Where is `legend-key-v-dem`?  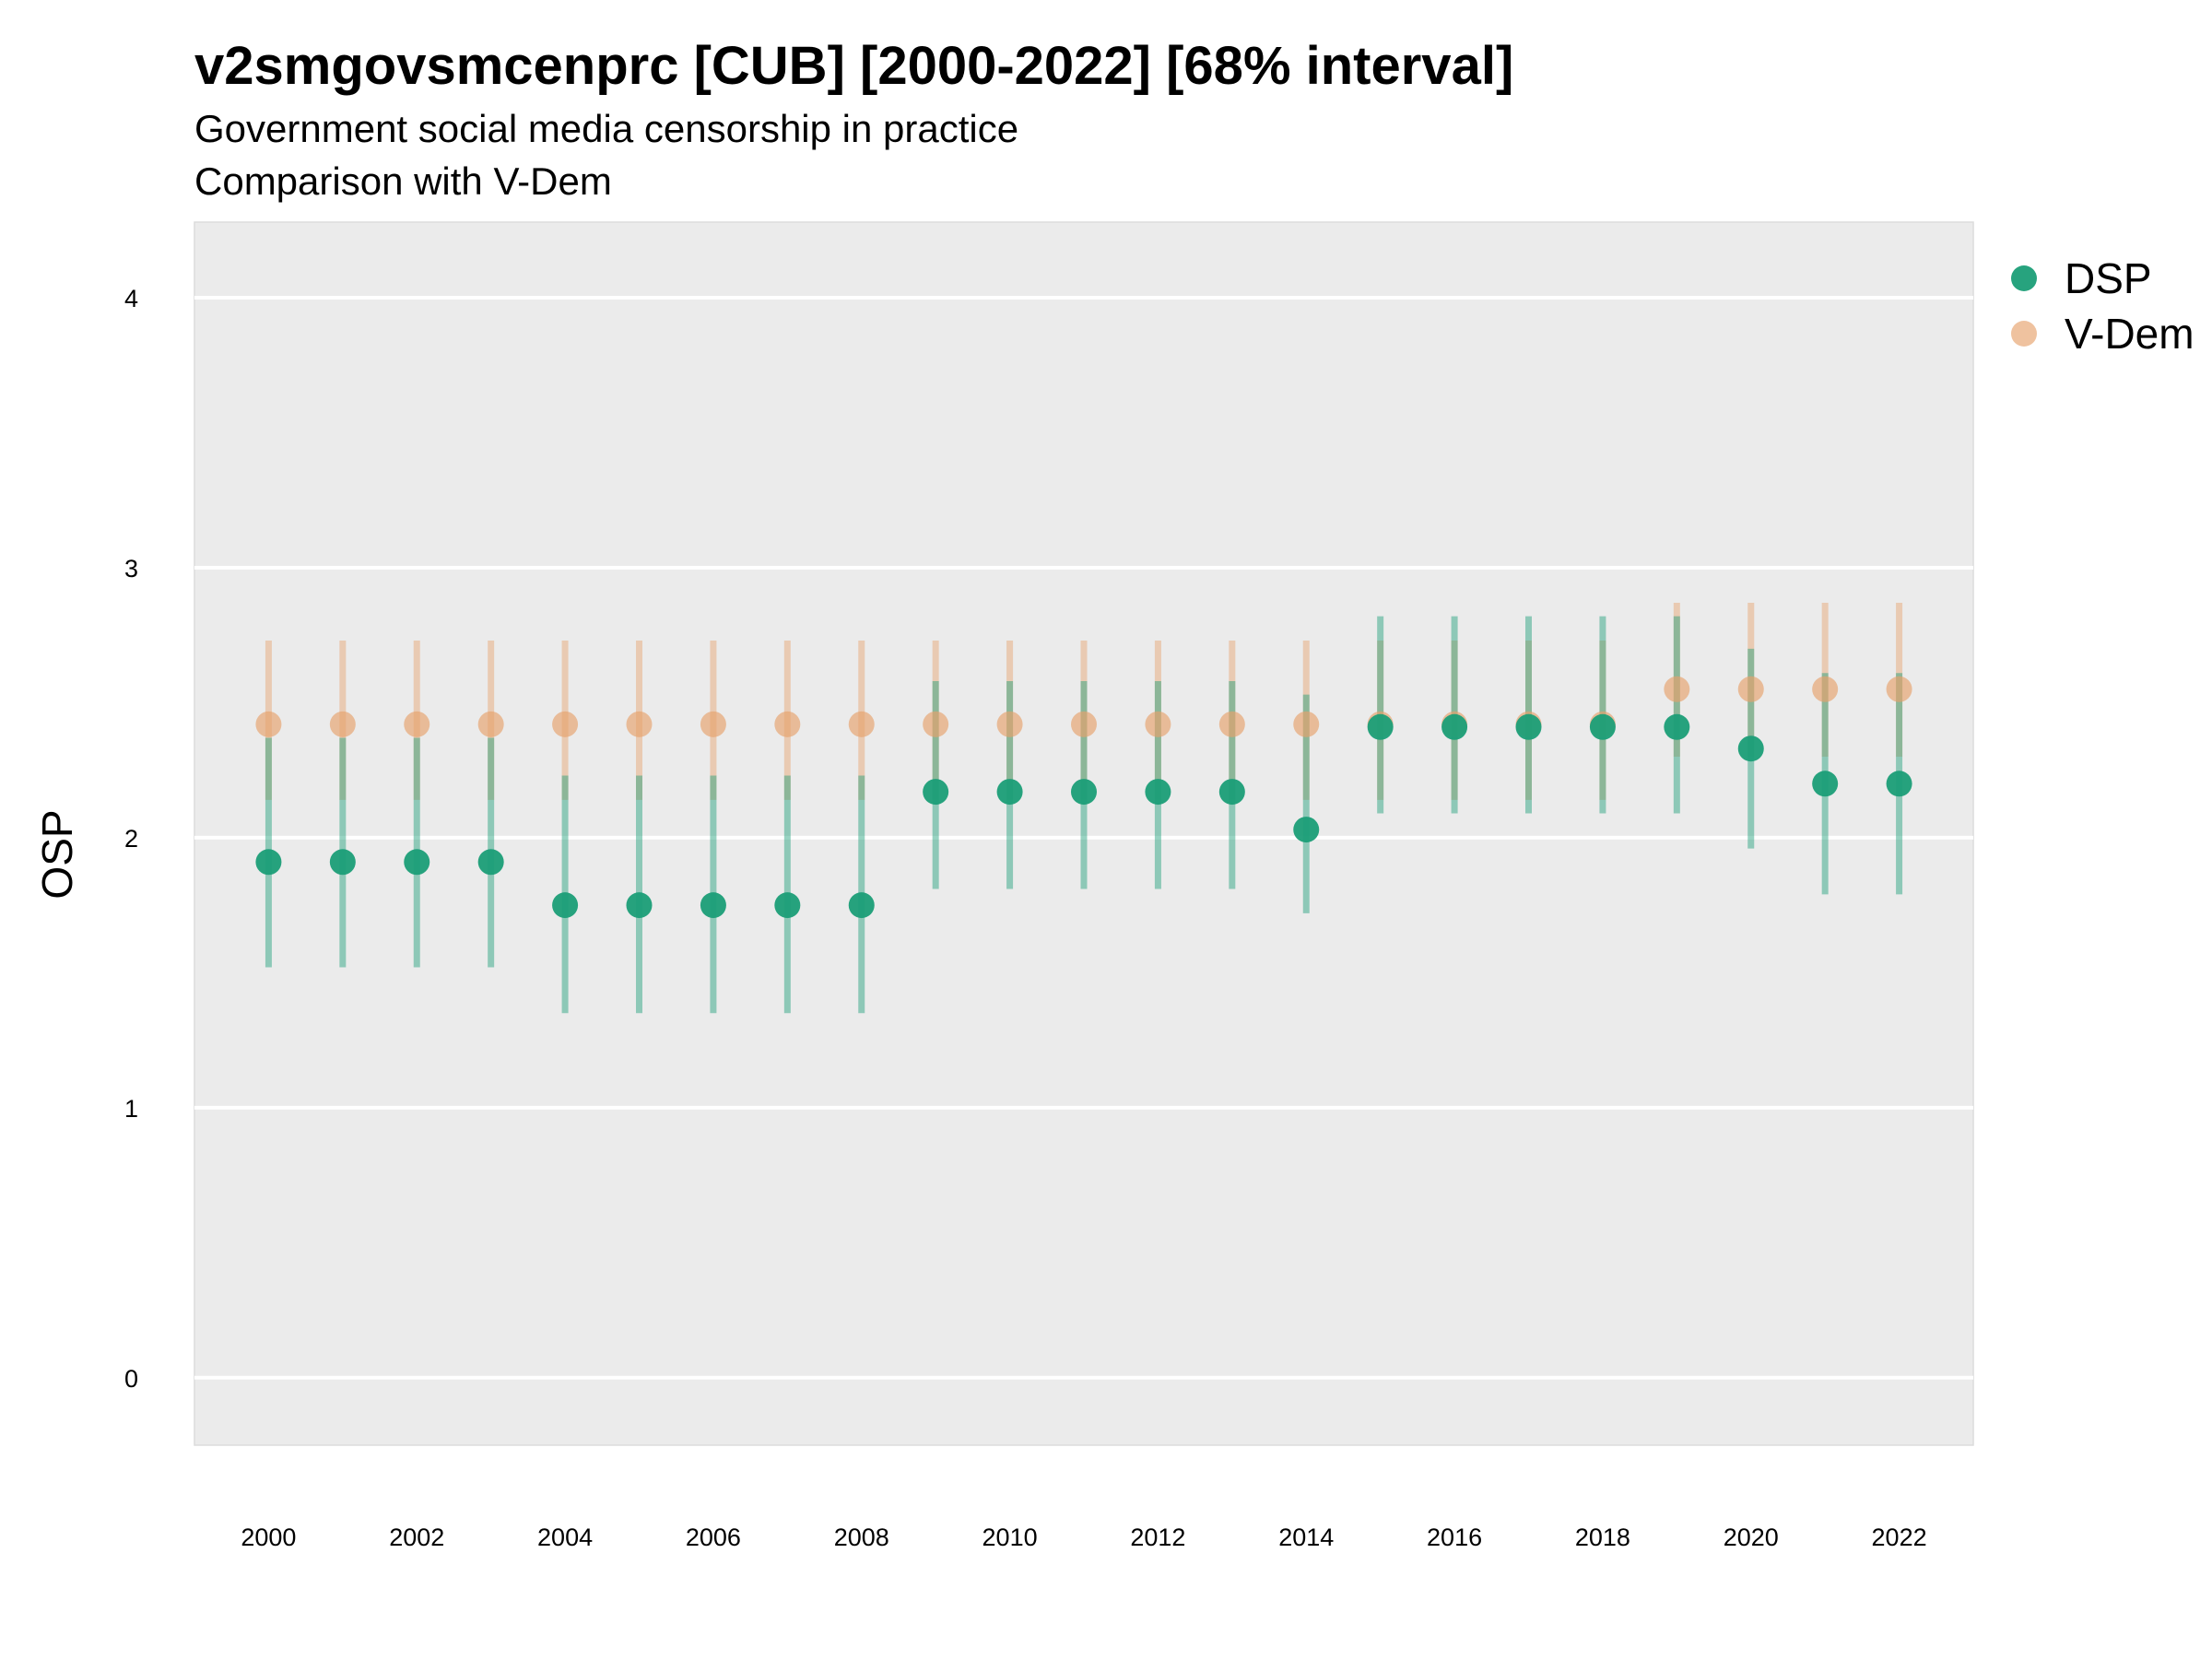 legend-key-v-dem is located at coordinates (2024, 334).